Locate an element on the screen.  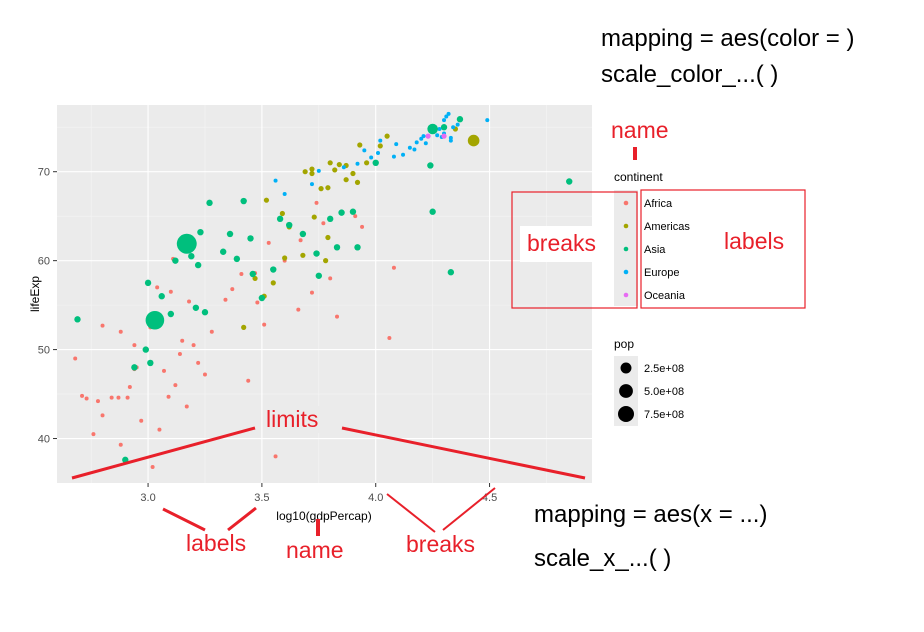
legend-name-label: name is located at coordinates (640, 130).